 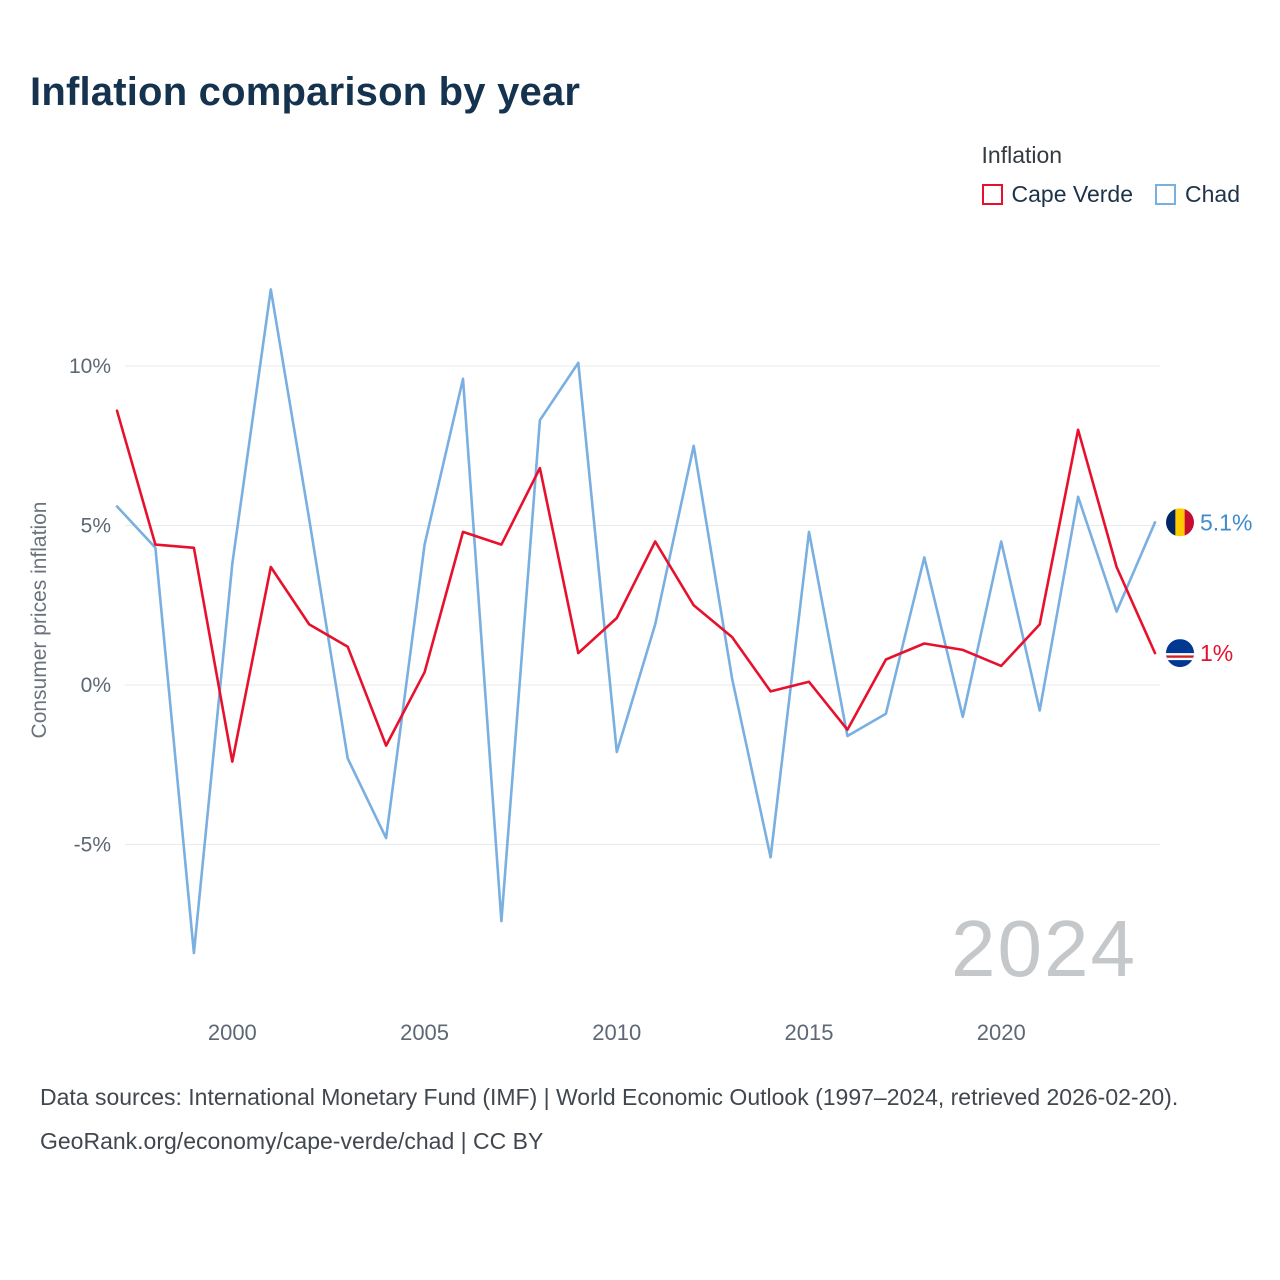 What do you see at coordinates (1226, 522) in the screenshot?
I see `chad-end-label: 5.1%` at bounding box center [1226, 522].